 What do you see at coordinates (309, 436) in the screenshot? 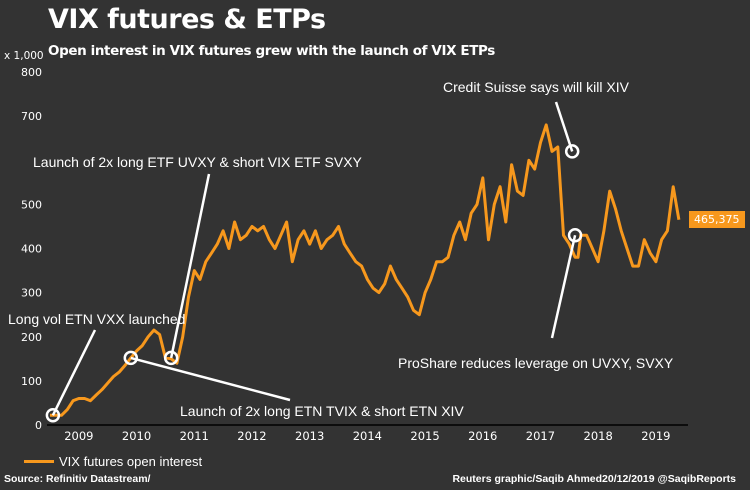
I see `x-tick-label: 2013` at bounding box center [309, 436].